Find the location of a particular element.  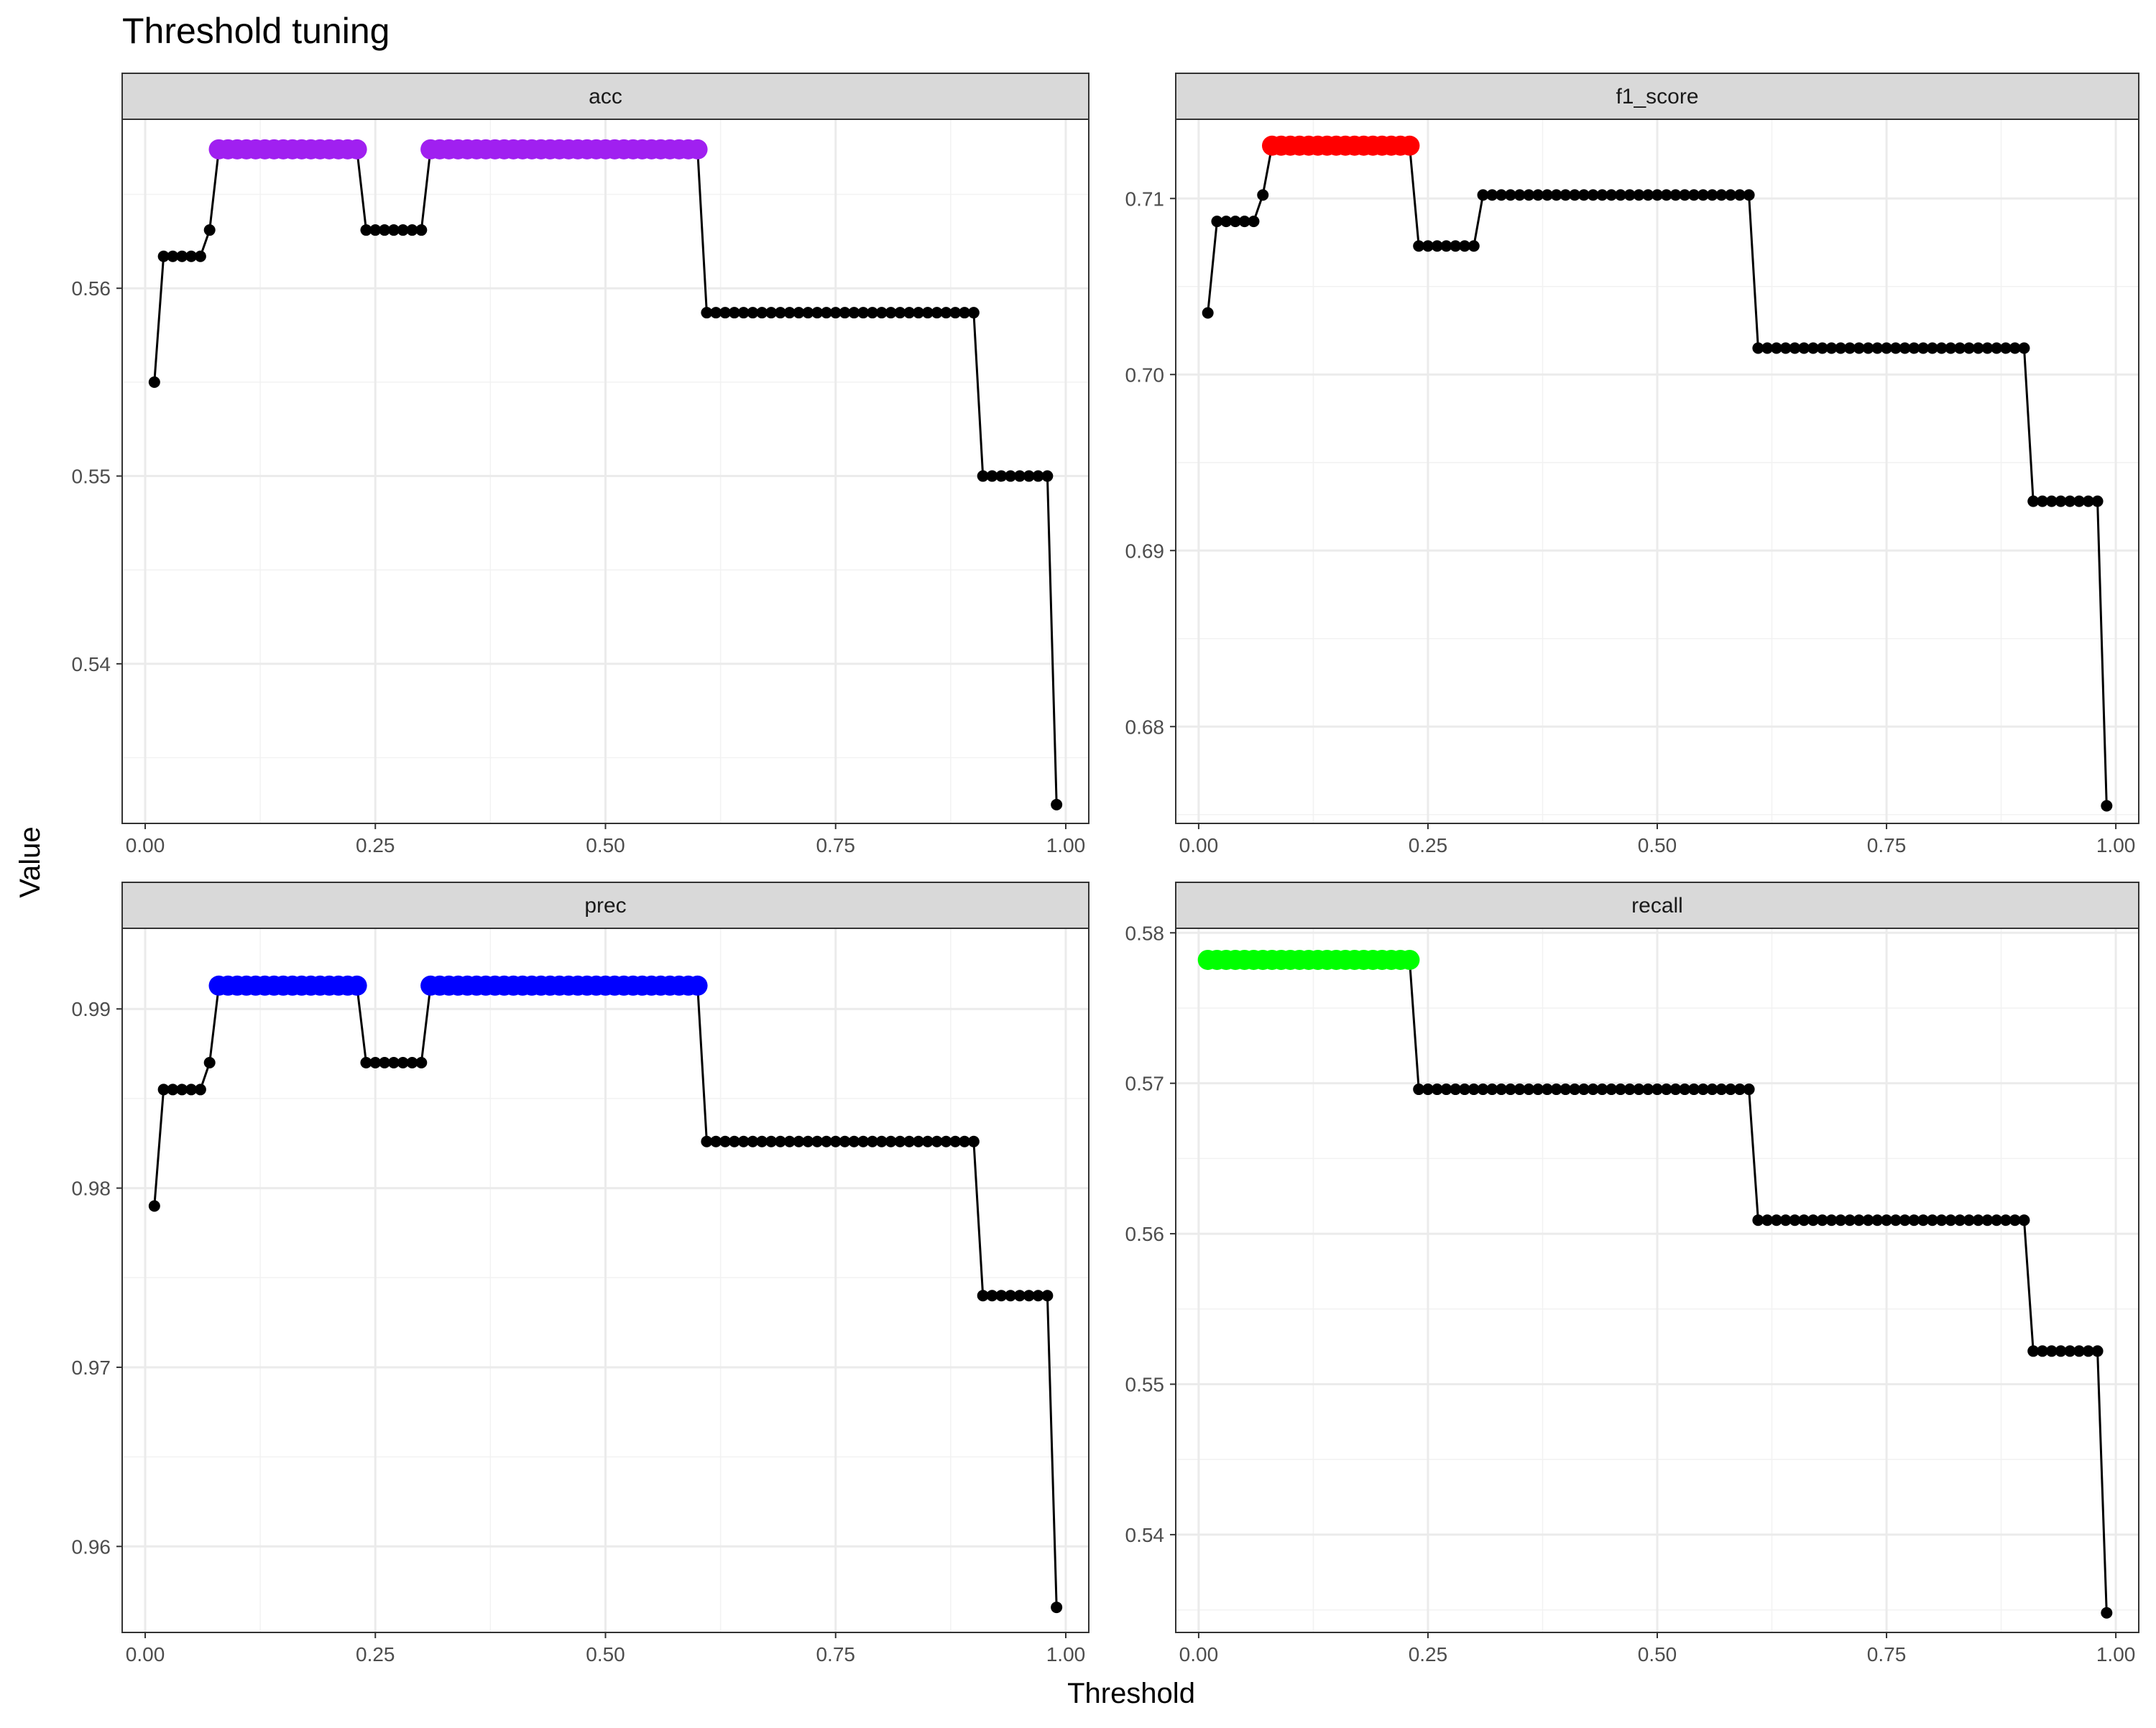

facet-strip-label: acc is located at coordinates (605, 96).